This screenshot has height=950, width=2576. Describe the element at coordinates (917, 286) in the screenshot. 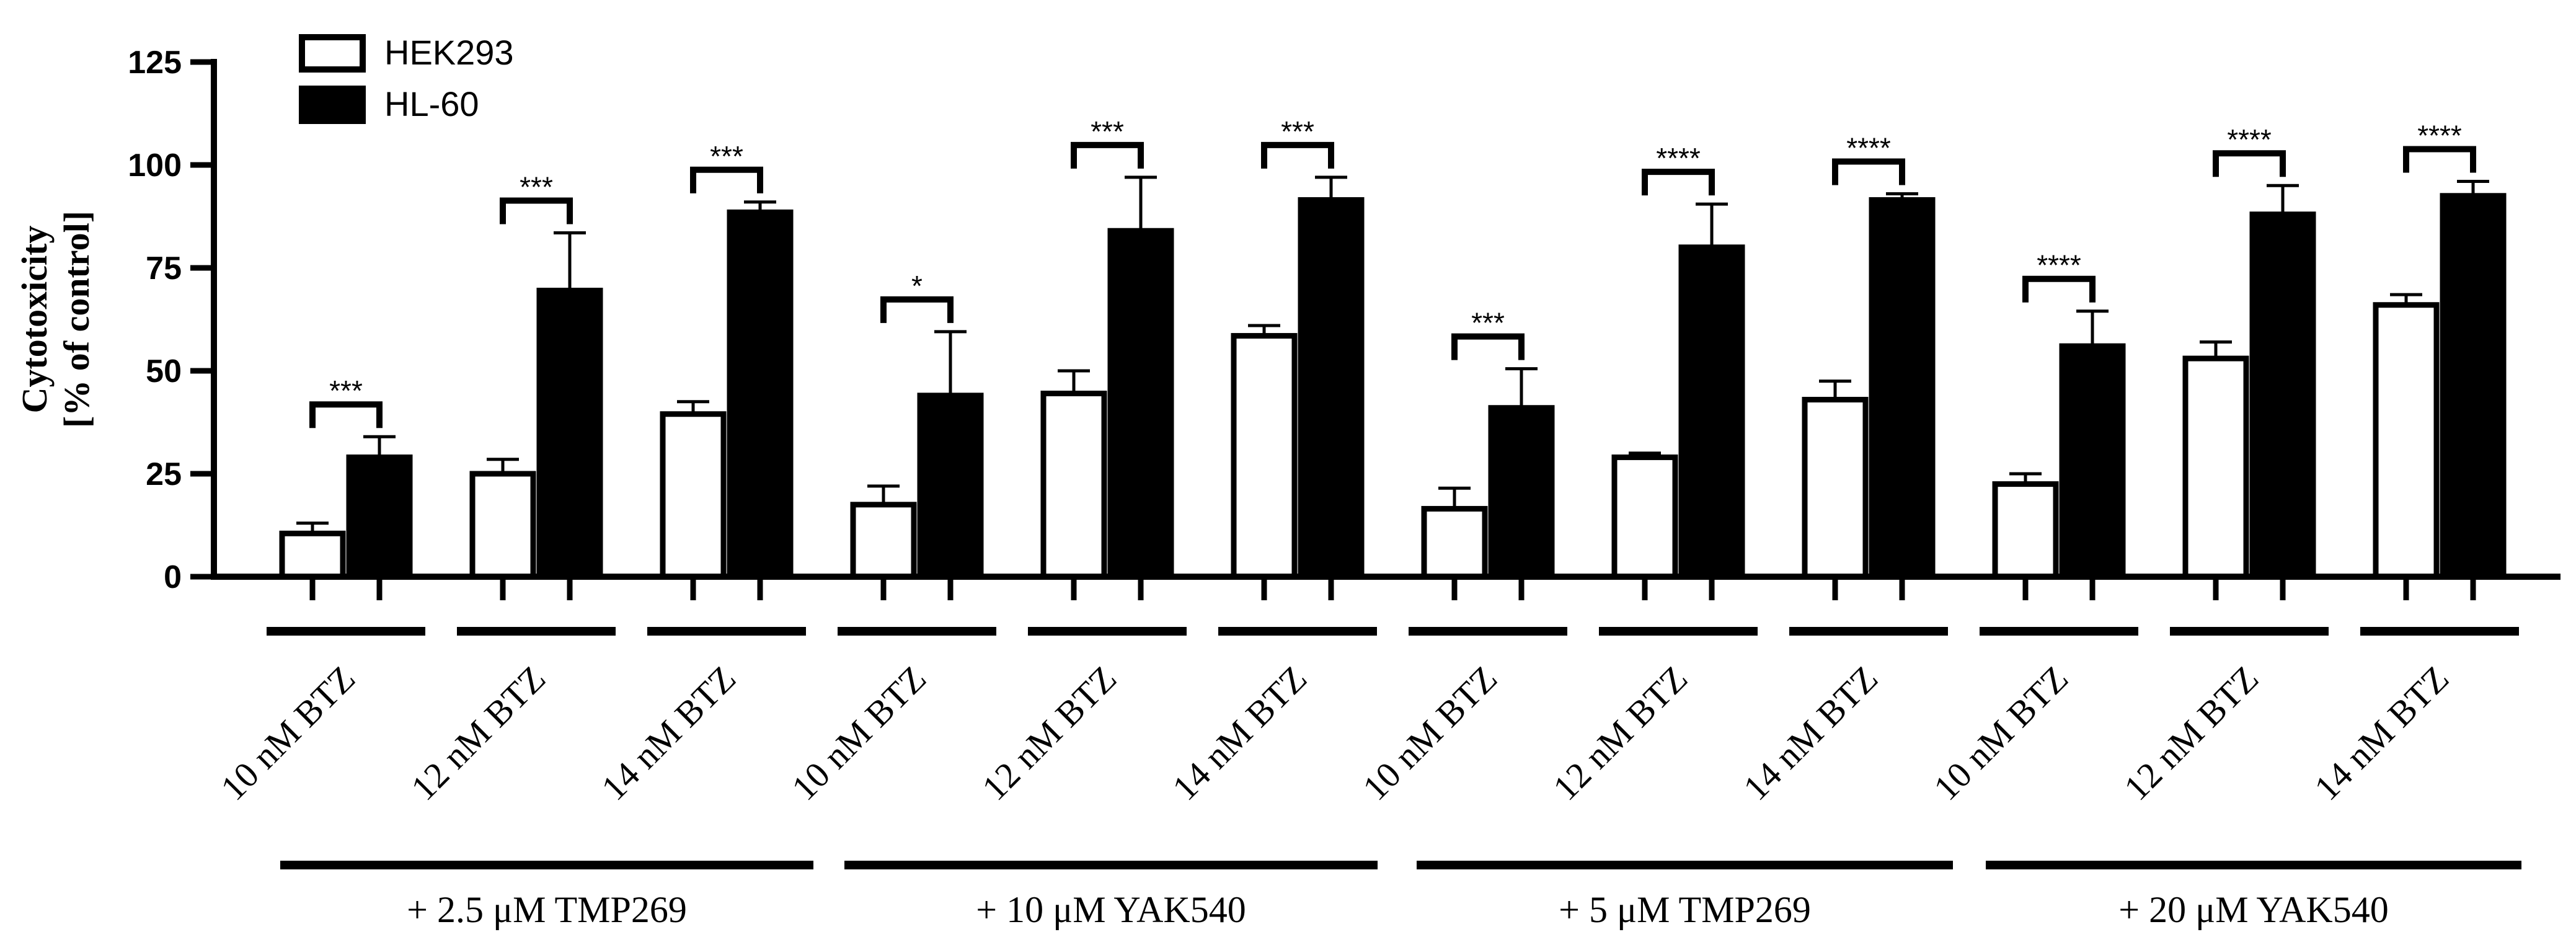

I see `significance-label: *` at that location.